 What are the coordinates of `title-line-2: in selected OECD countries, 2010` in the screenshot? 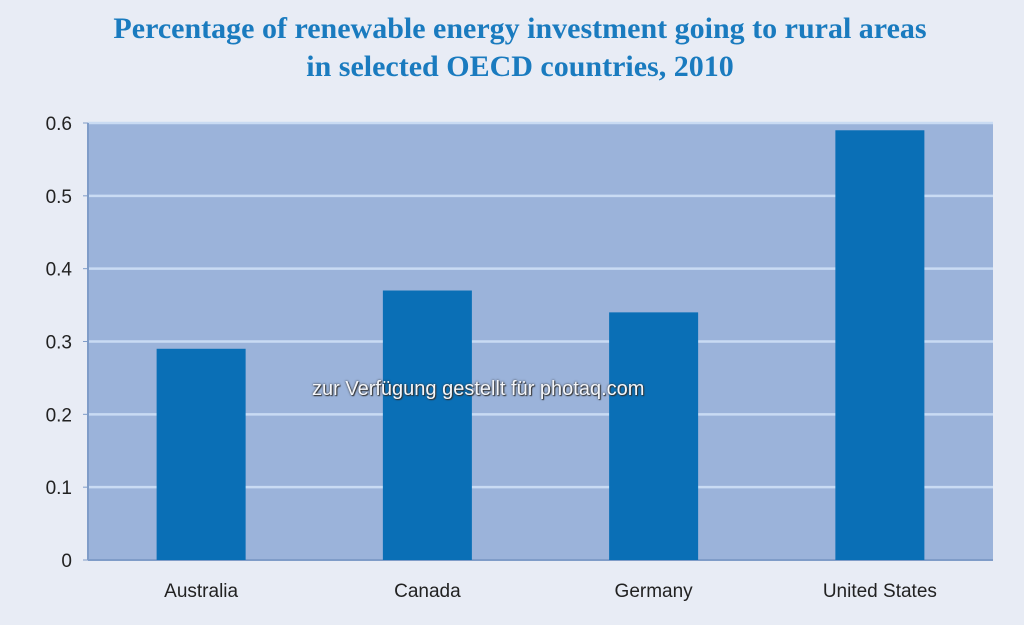 It's located at (520, 66).